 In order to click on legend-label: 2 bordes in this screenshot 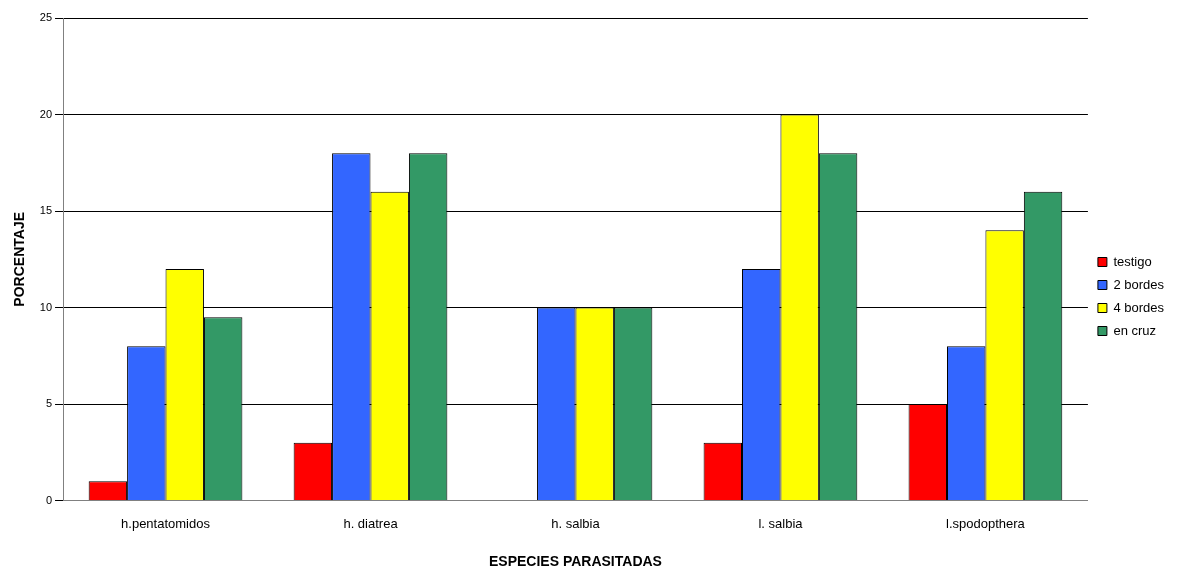, I will do `click(1139, 284)`.